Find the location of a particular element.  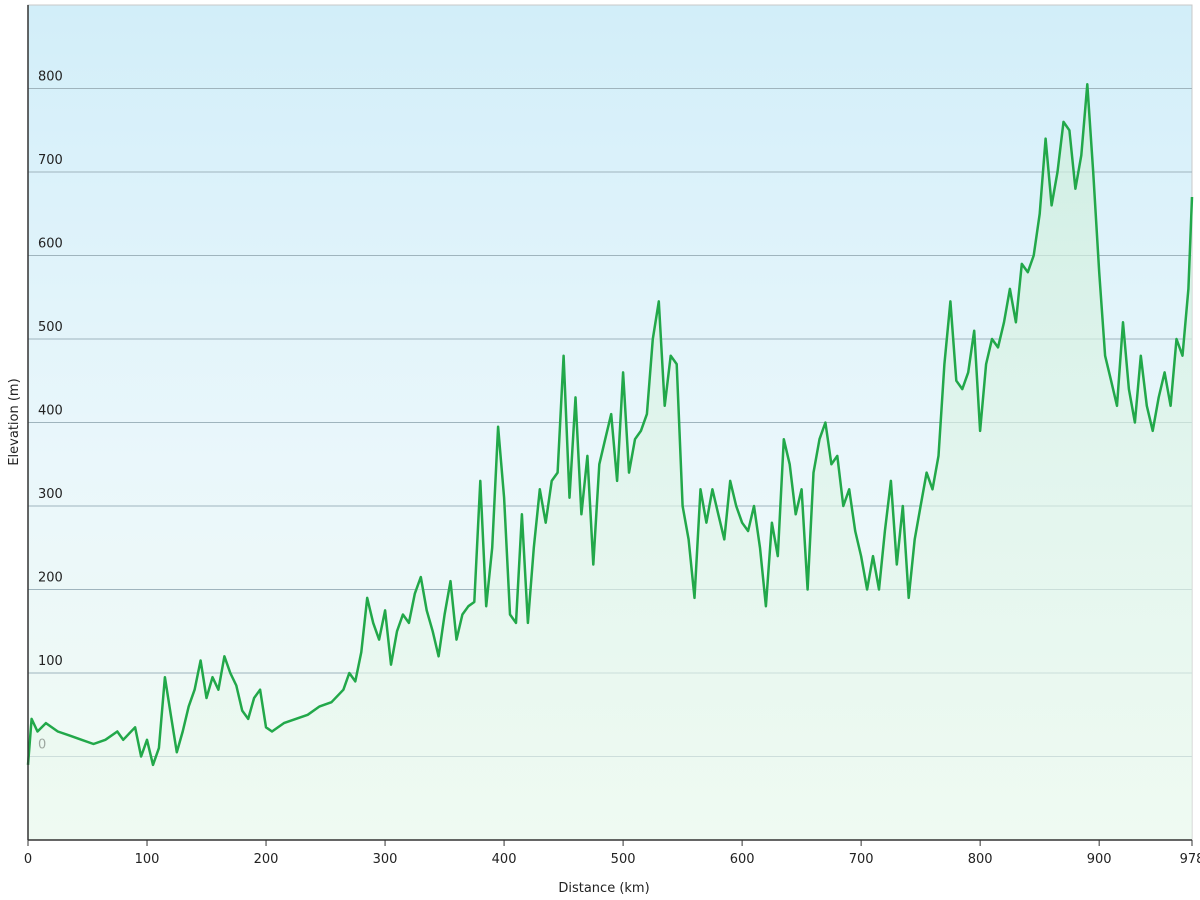

x-tick-label: 900 is located at coordinates (1099, 859).